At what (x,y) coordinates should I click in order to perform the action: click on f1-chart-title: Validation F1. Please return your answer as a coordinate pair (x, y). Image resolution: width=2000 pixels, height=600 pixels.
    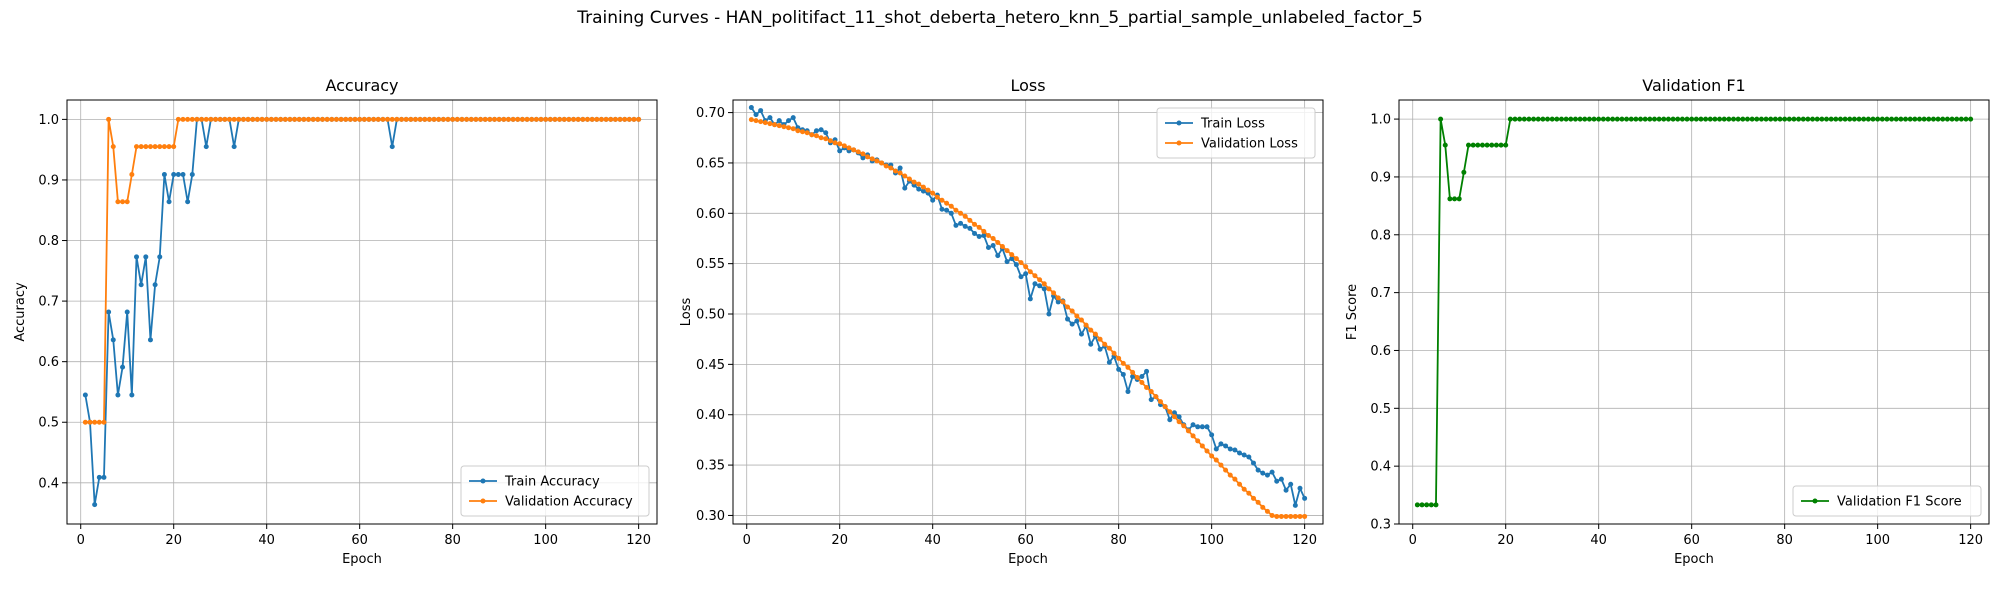
    Looking at the image, I should click on (1693, 85).